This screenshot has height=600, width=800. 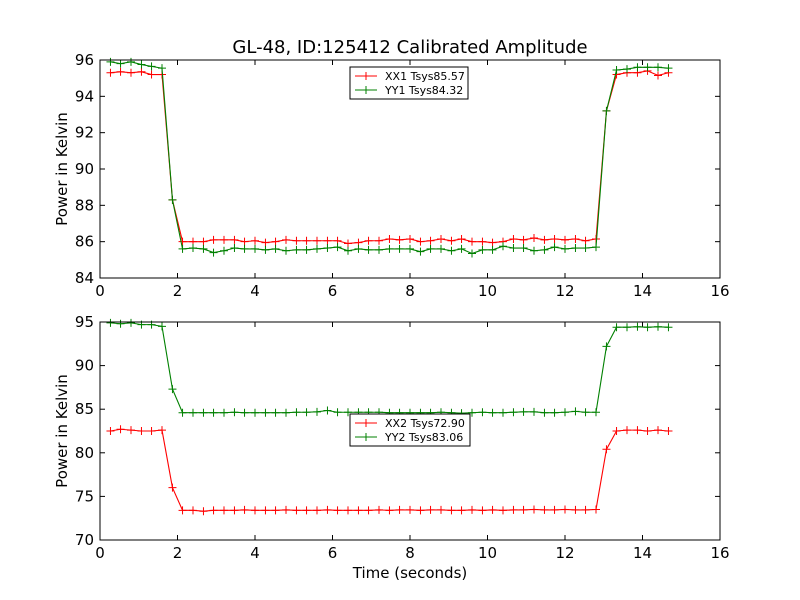 I want to click on x-tick-label: 8, so click(x=410, y=291).